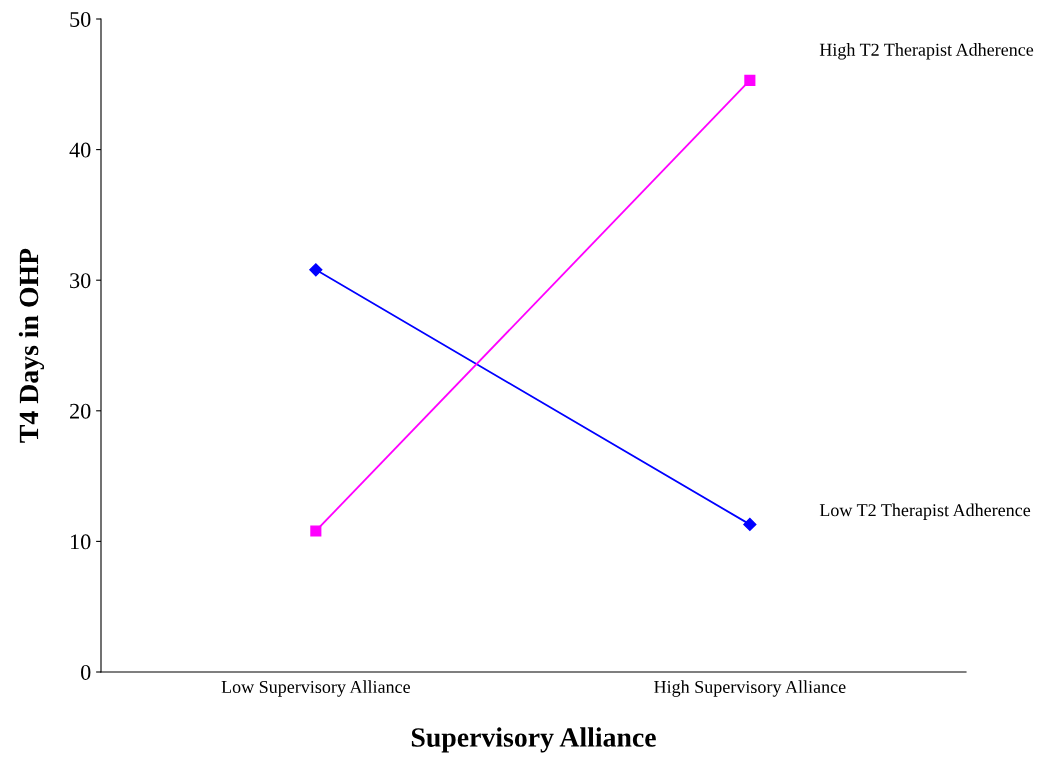 The height and width of the screenshot is (764, 1058). I want to click on y-tick-label: 50, so click(80, 19).